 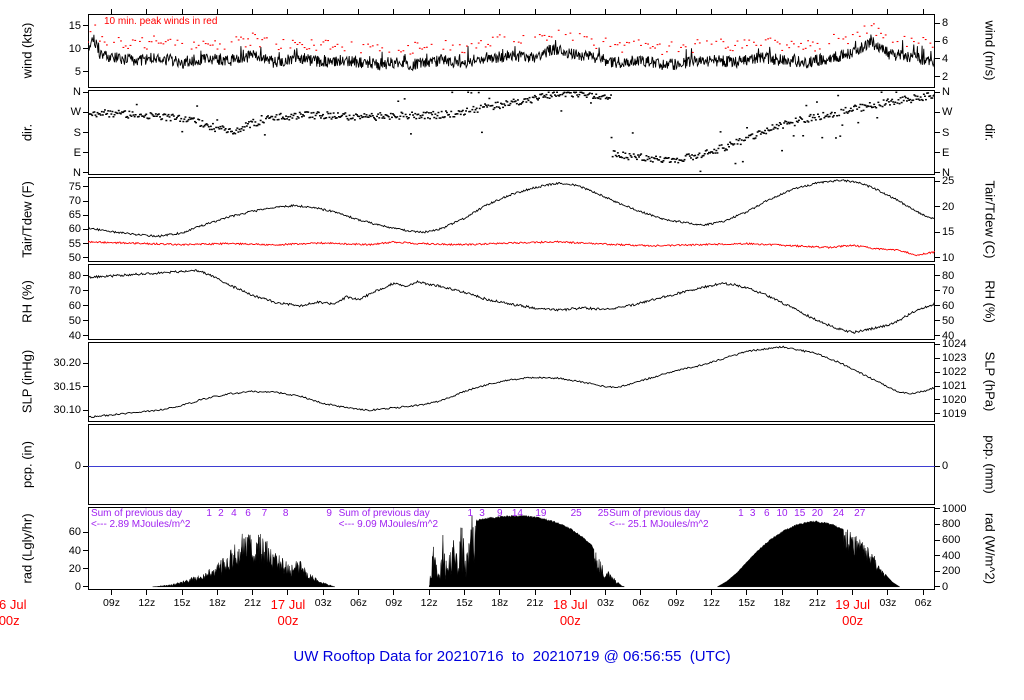 What do you see at coordinates (945, 58) in the screenshot?
I see `y-tick-label: 4` at bounding box center [945, 58].